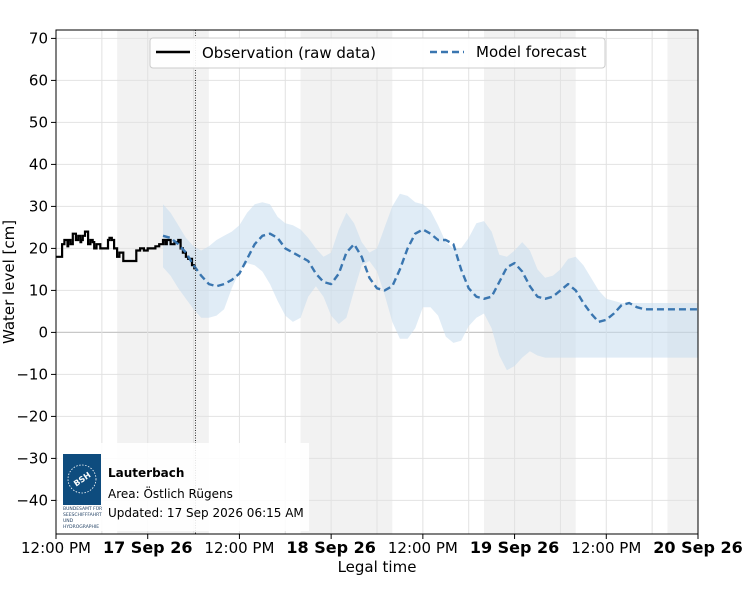 Image resolution: width=750 pixels, height=604 pixels. I want to click on y-tick-label-5: 10, so click(38, 290).